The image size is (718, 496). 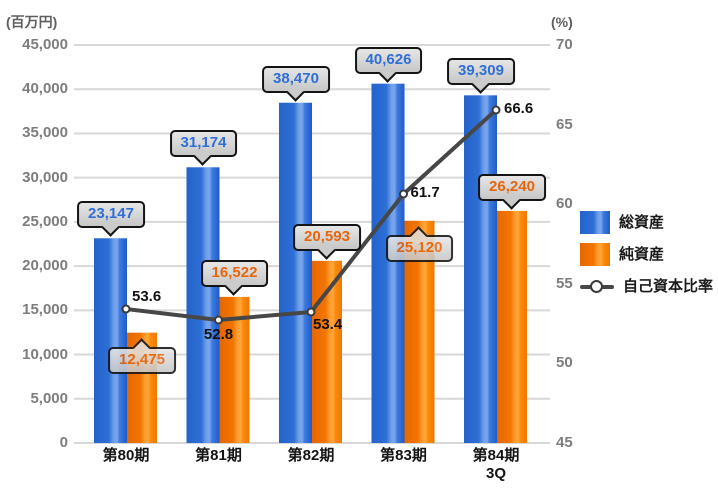 I want to click on legend-line-marker-icon, so click(x=596, y=286).